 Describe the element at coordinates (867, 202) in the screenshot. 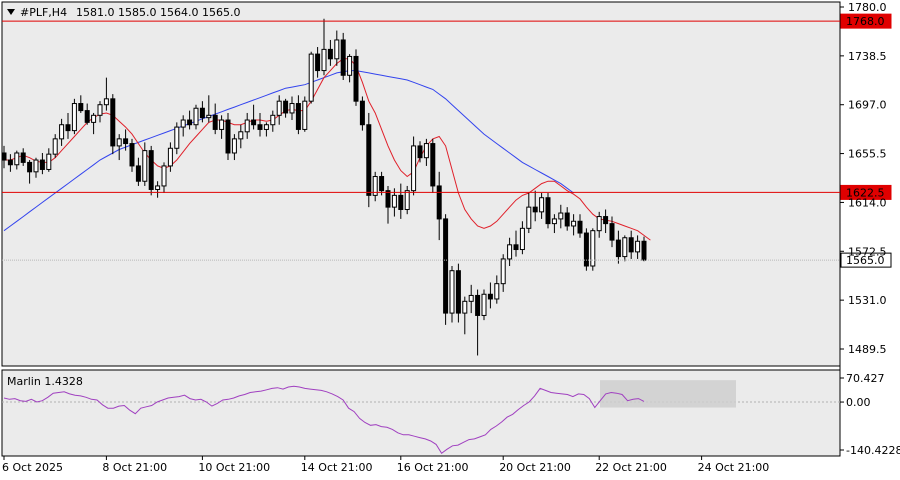

I see `price-axis-label: 1614.0` at that location.